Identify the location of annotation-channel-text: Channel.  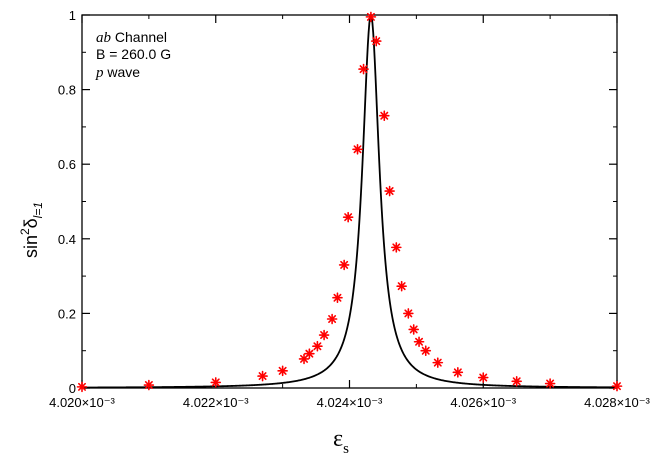
(139, 37).